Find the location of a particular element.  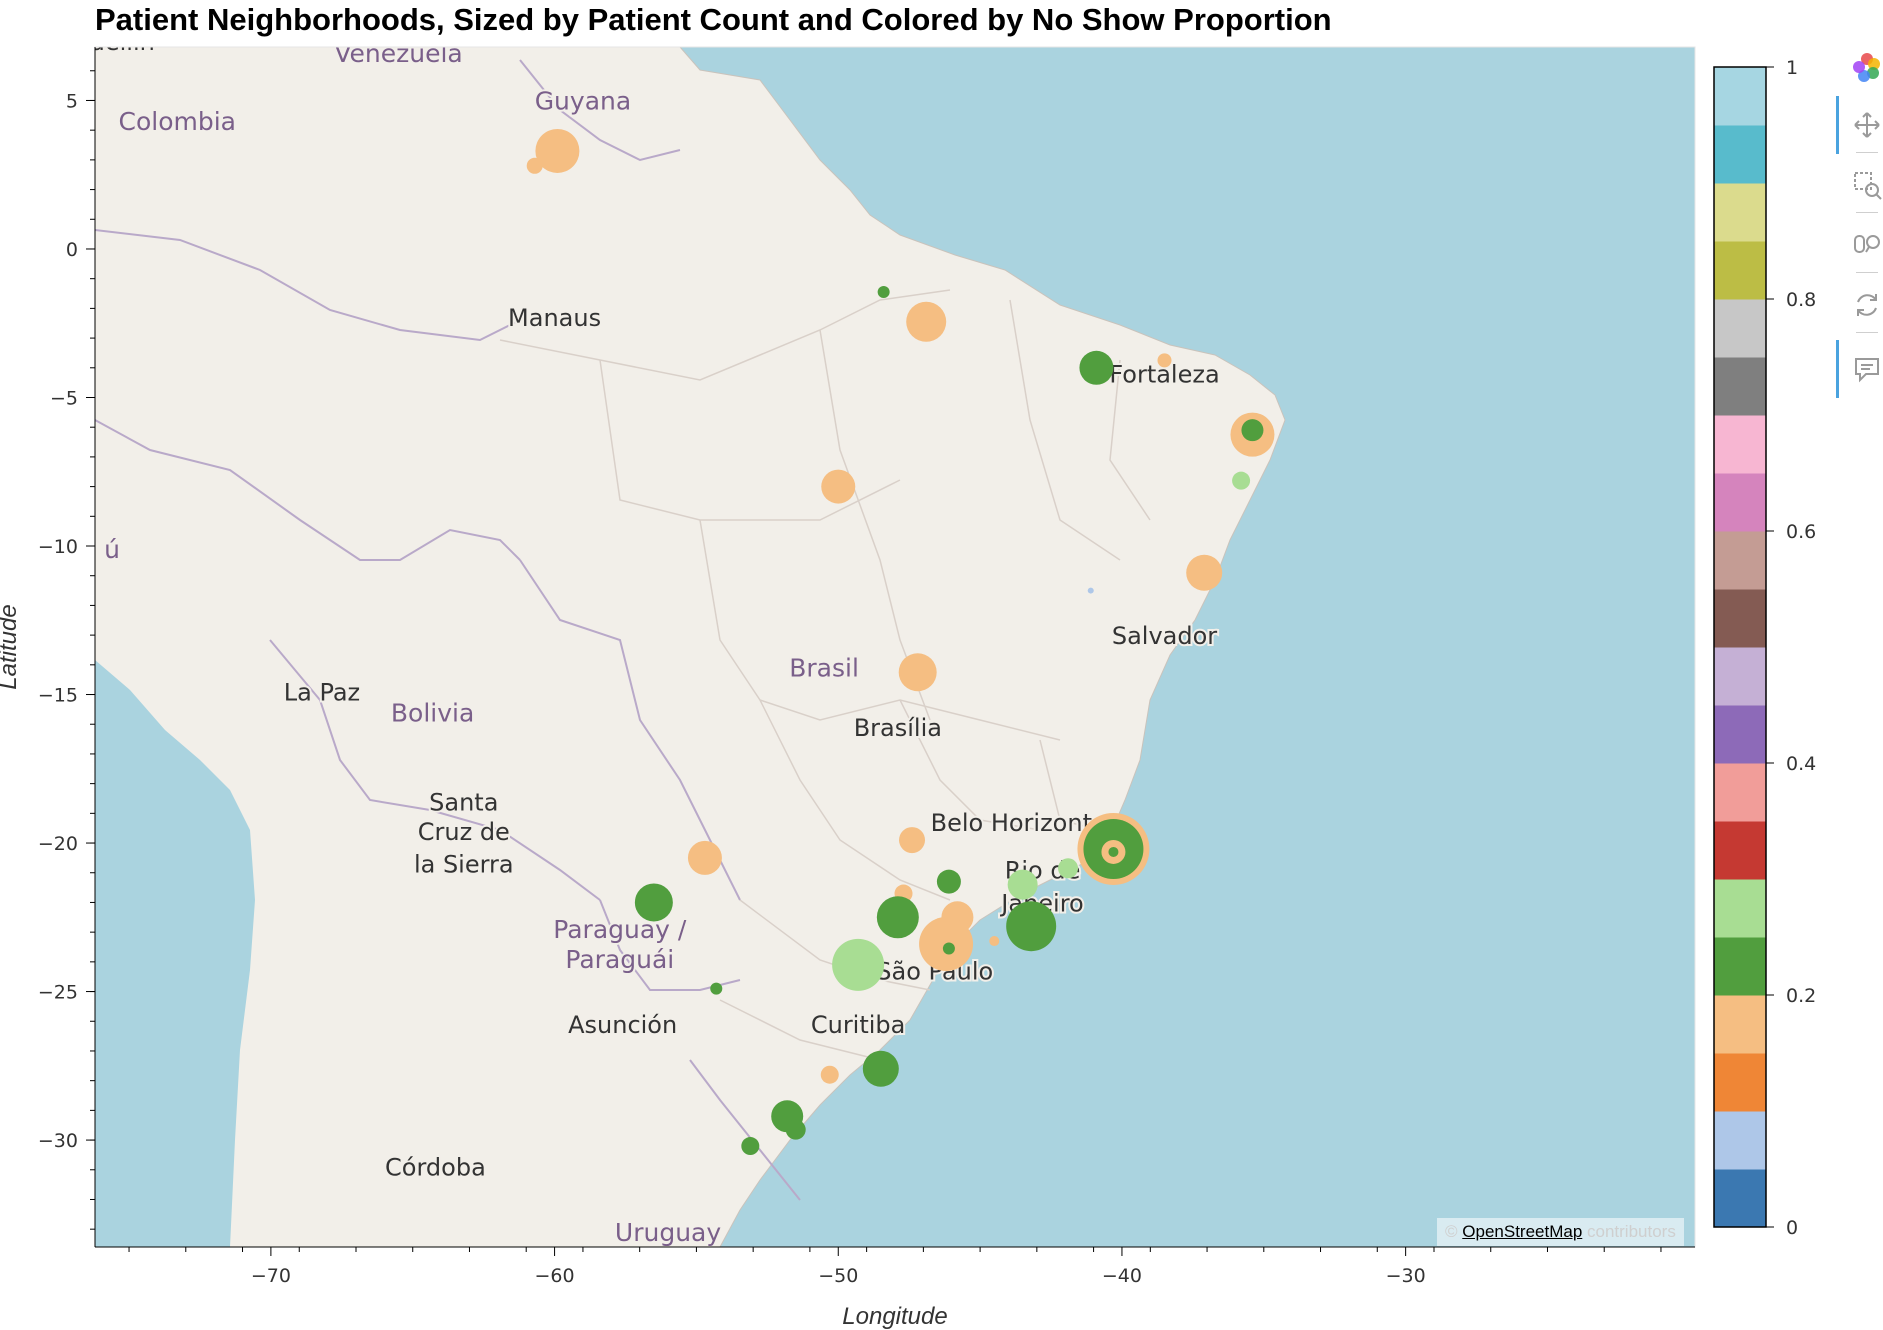

x-tick-label: −50 is located at coordinates (838, 1276).